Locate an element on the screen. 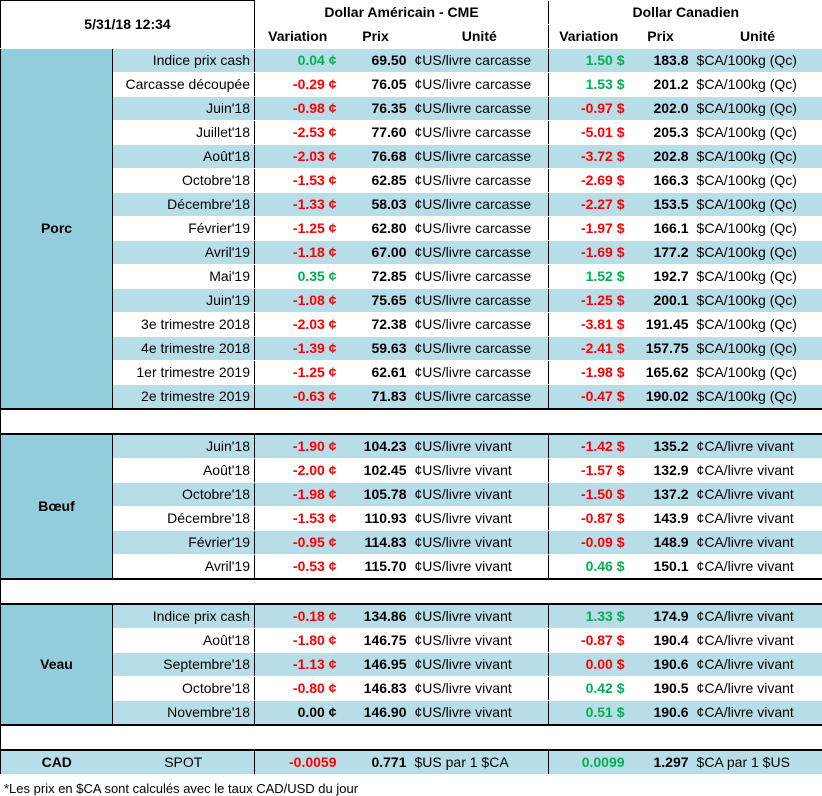  usd-group-header: Dollar Américain - CME is located at coordinates (402, 13).